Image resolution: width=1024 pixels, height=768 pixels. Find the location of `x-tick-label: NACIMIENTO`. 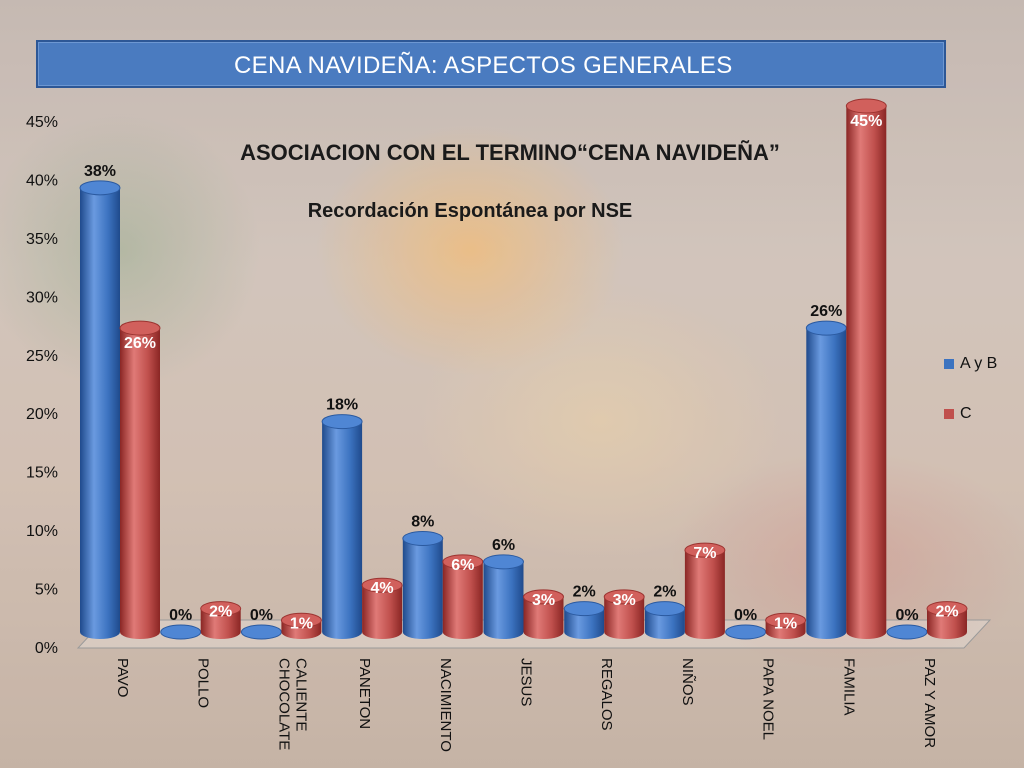

x-tick-label: NACIMIENTO is located at coordinates (445, 705).